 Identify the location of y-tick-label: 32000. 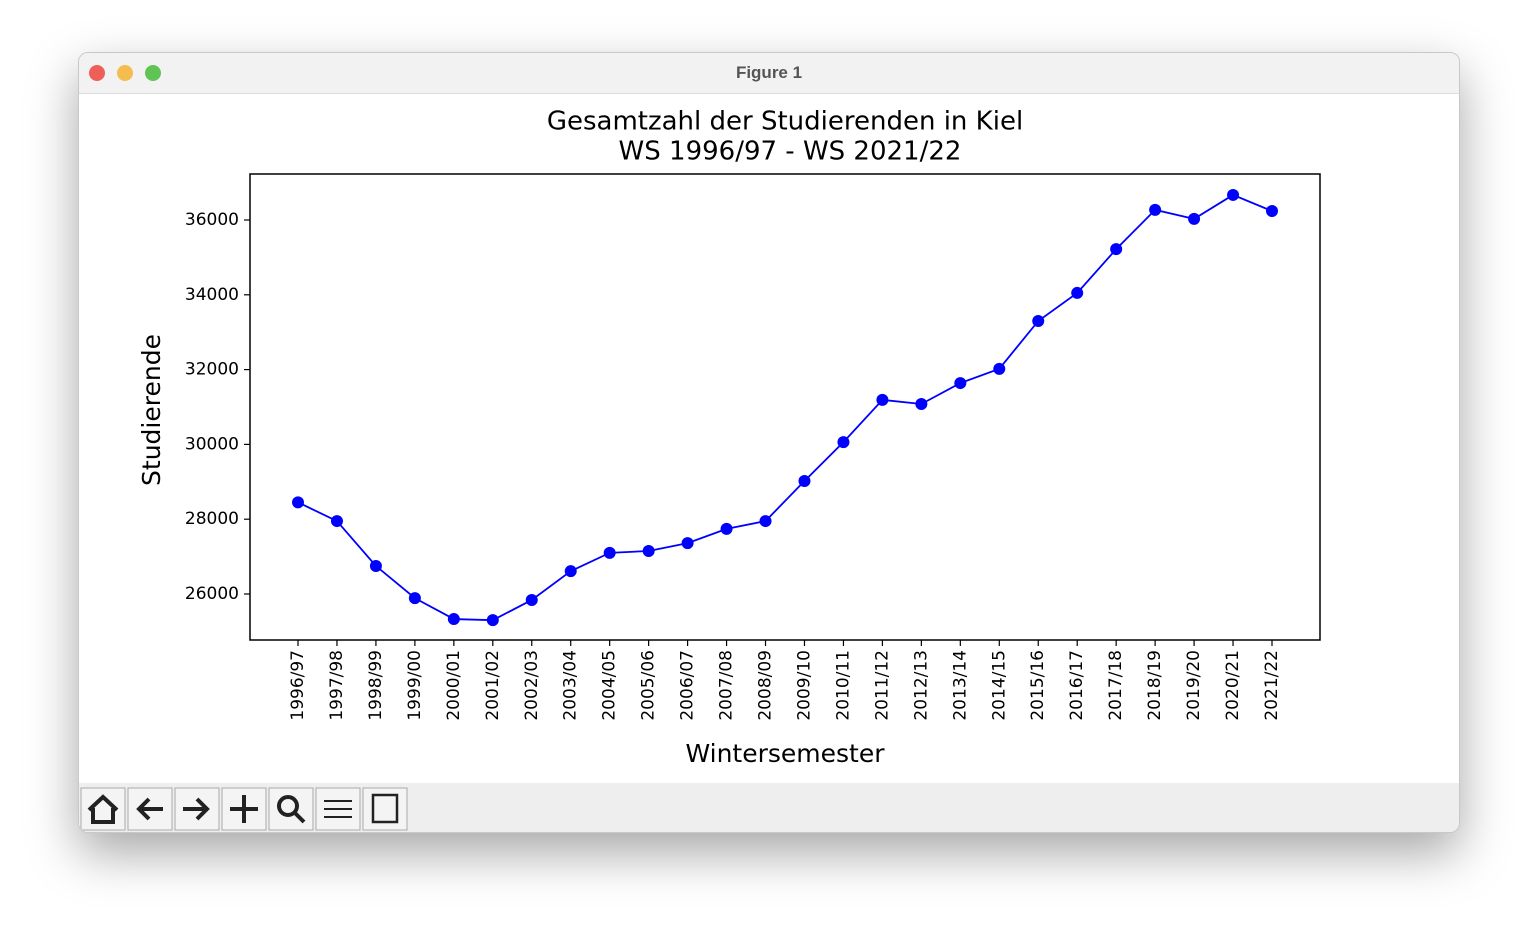
(212, 370).